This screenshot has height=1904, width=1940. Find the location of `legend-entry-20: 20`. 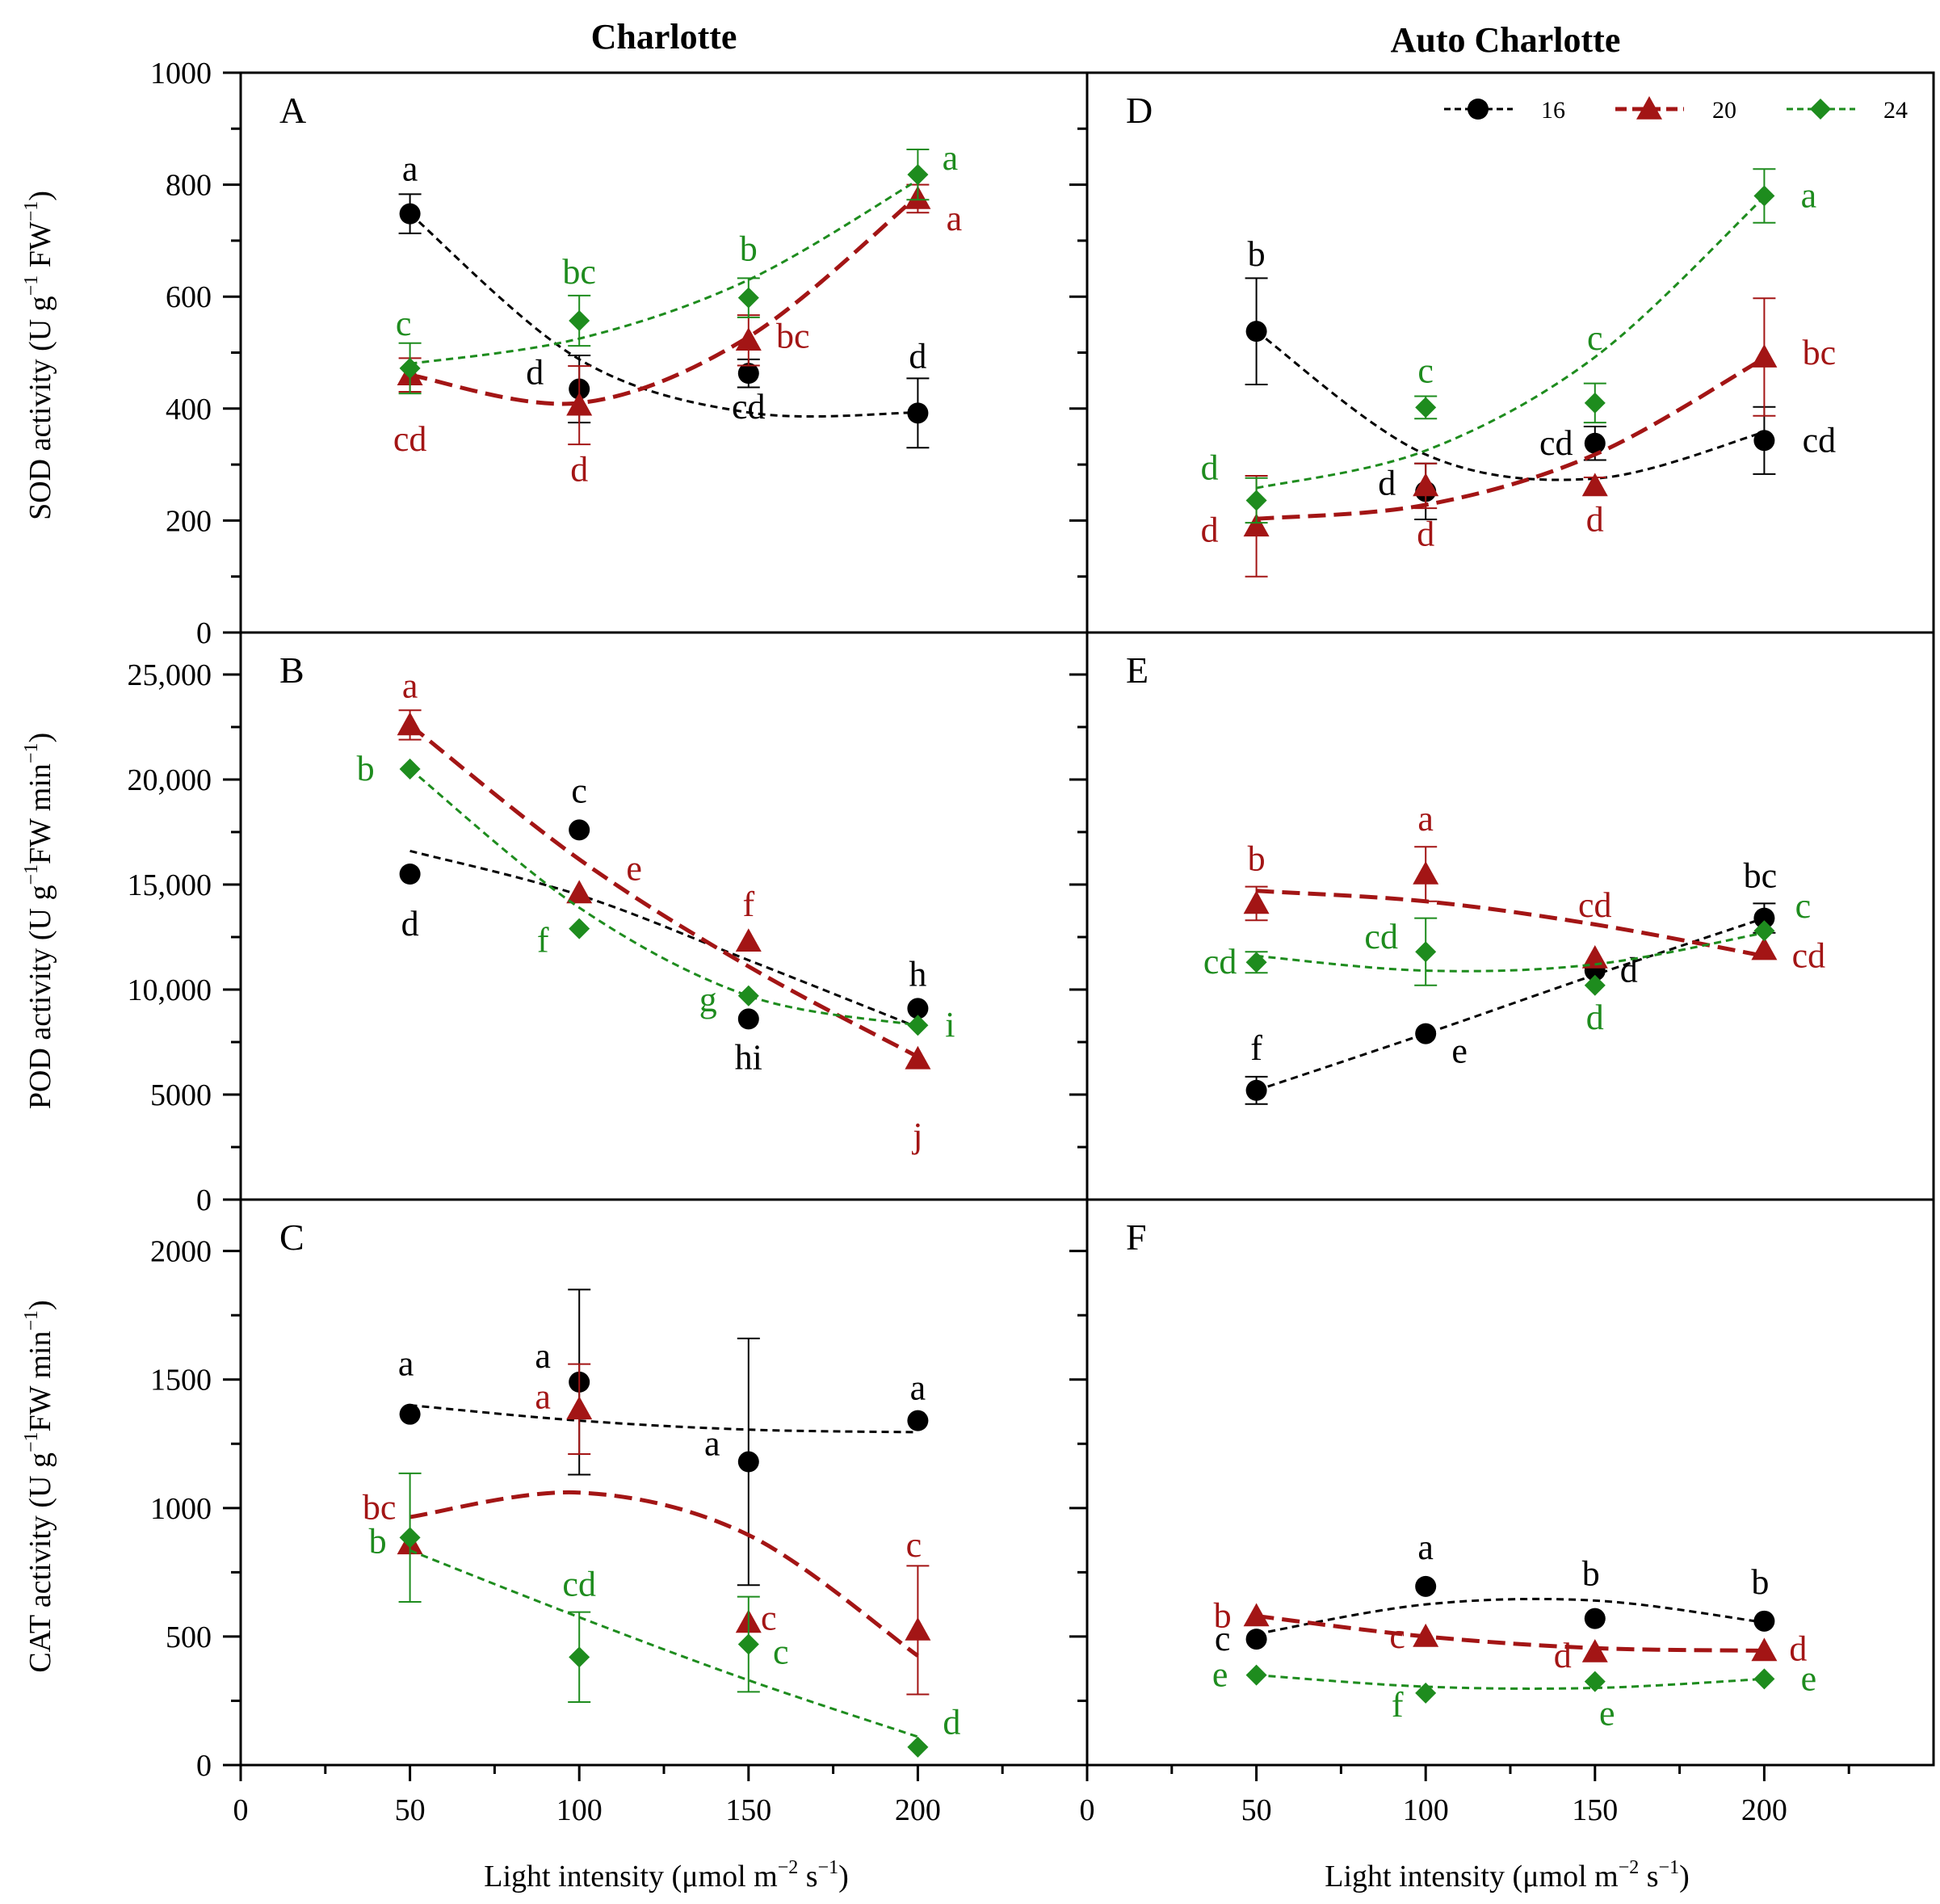

legend-entry-20: 20 is located at coordinates (1675, 110).